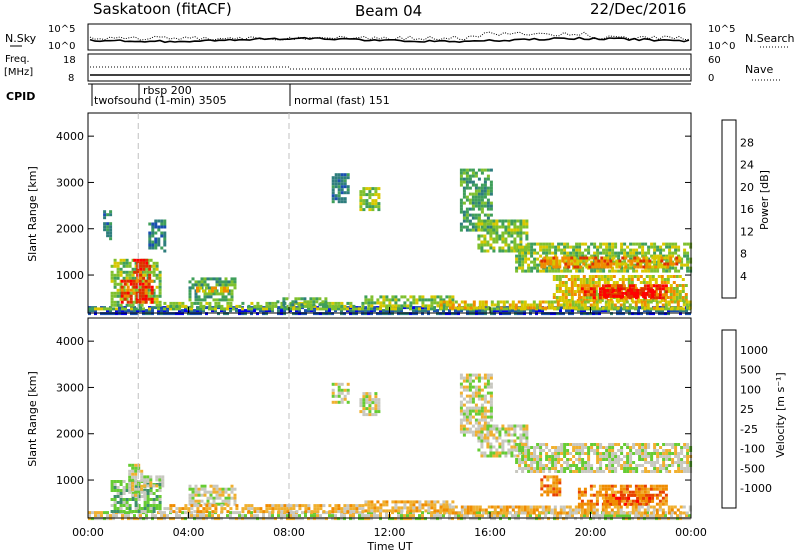  I want to click on freq-tick-top: 18, so click(69, 60).